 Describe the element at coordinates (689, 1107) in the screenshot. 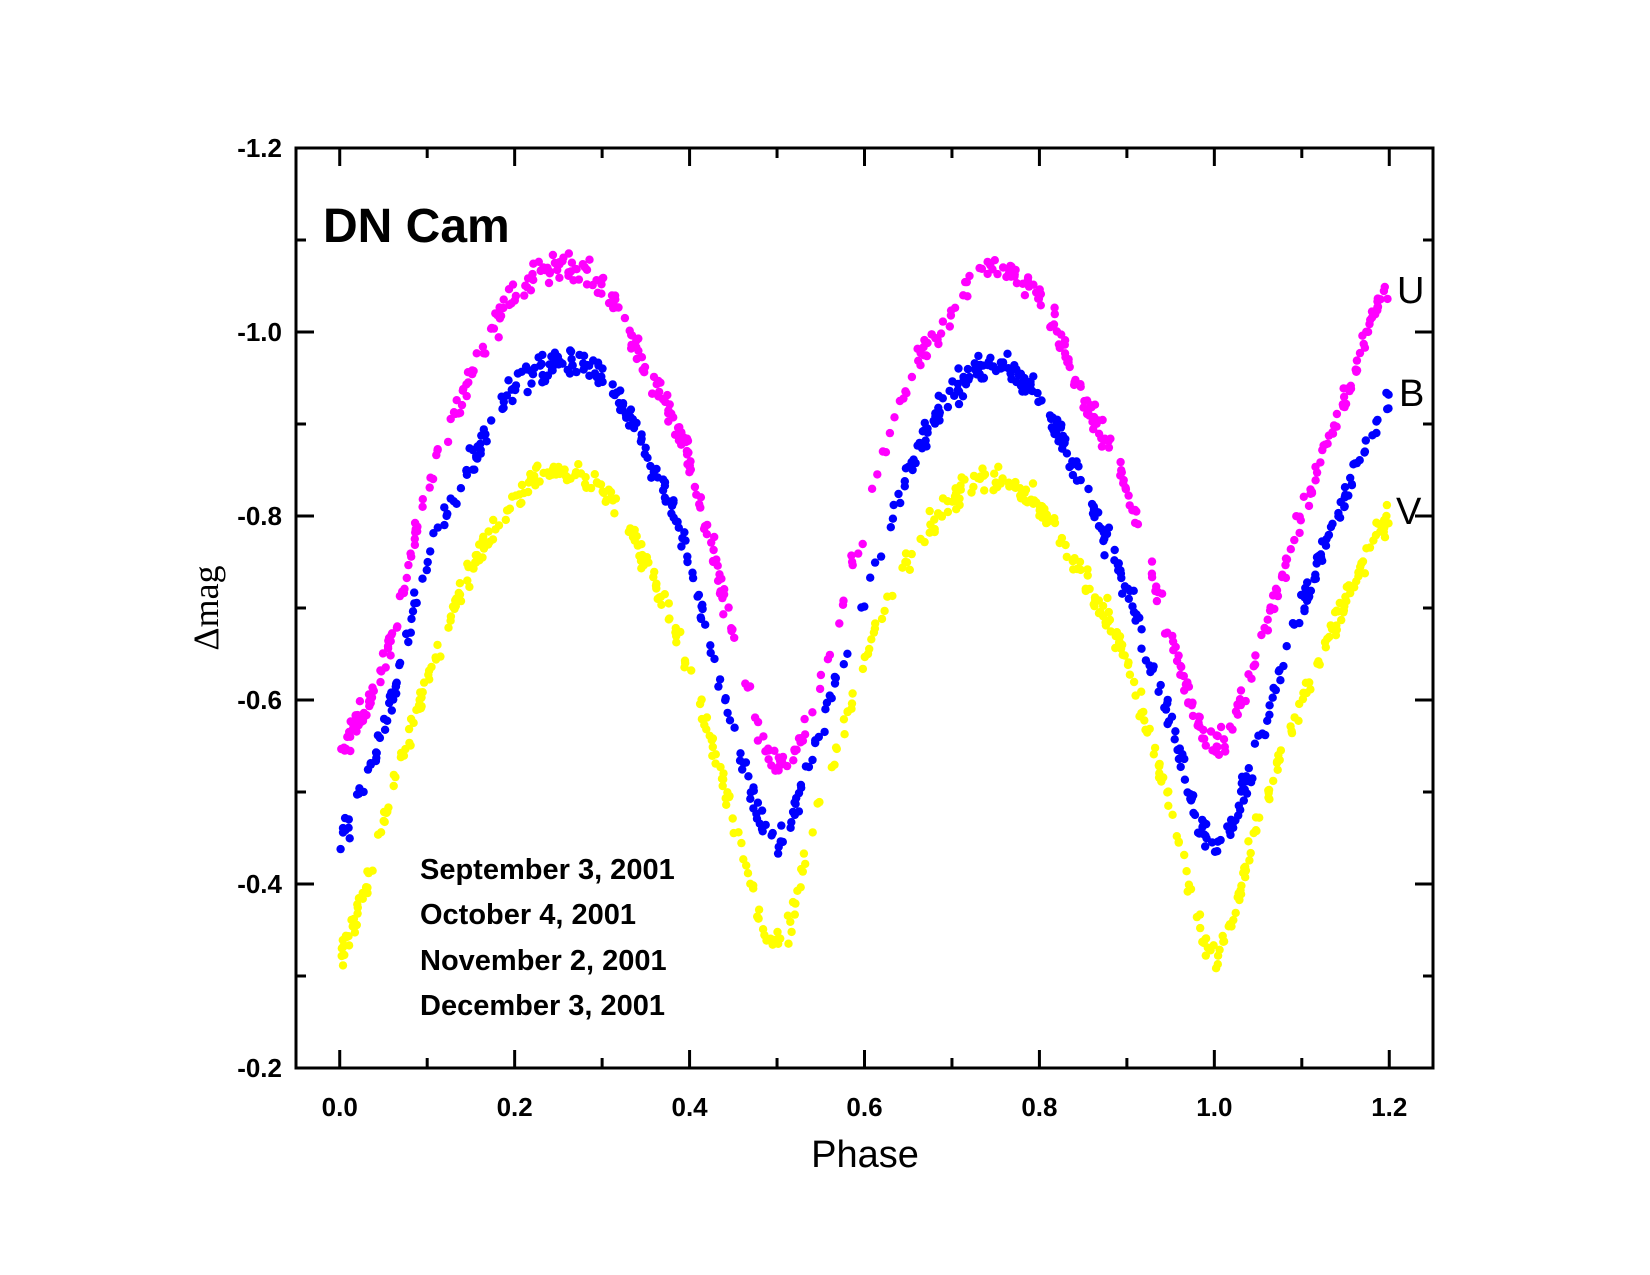

I see `x-tick-label: 0.4` at that location.